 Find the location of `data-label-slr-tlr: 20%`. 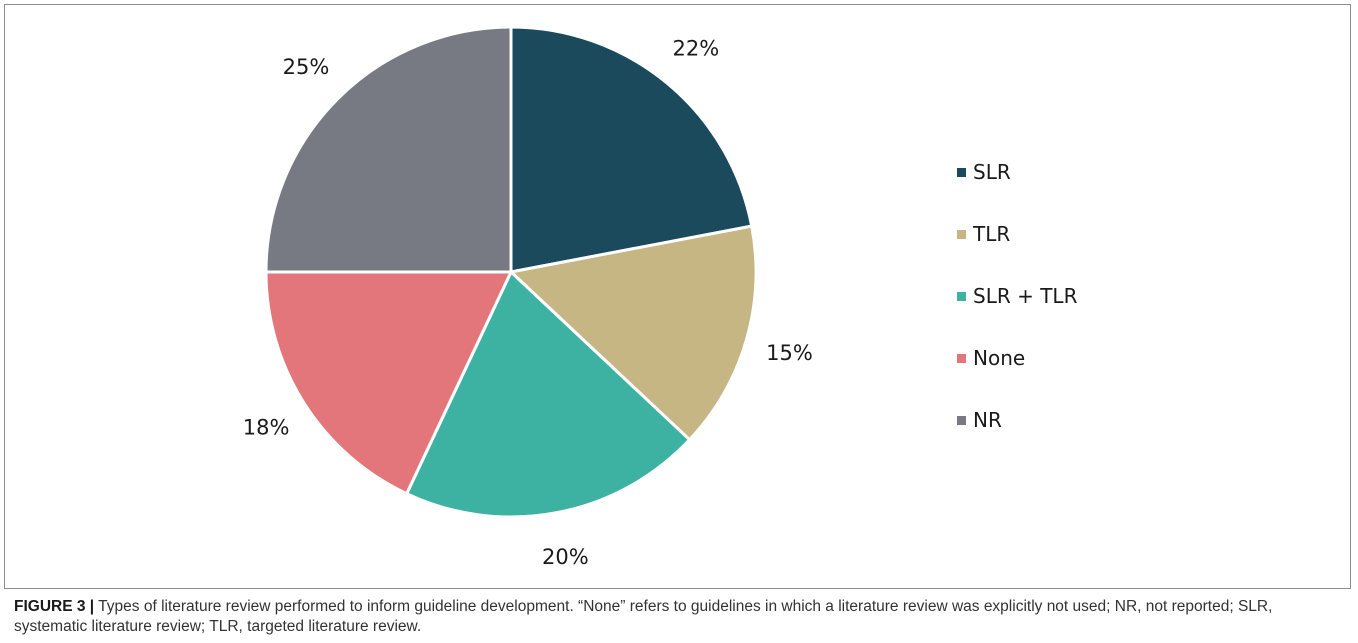

data-label-slr-tlr: 20% is located at coordinates (565, 557).